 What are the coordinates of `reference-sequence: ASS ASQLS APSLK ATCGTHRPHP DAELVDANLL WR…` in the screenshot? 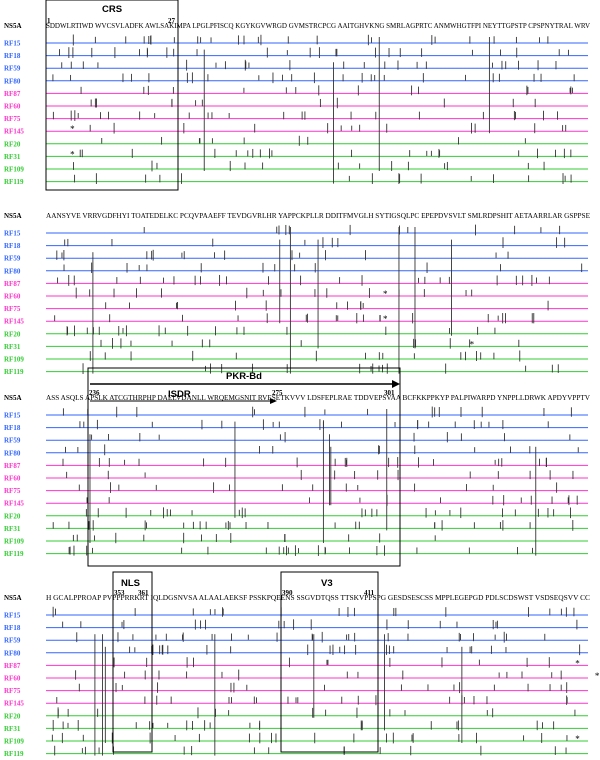 It's located at (318, 398).